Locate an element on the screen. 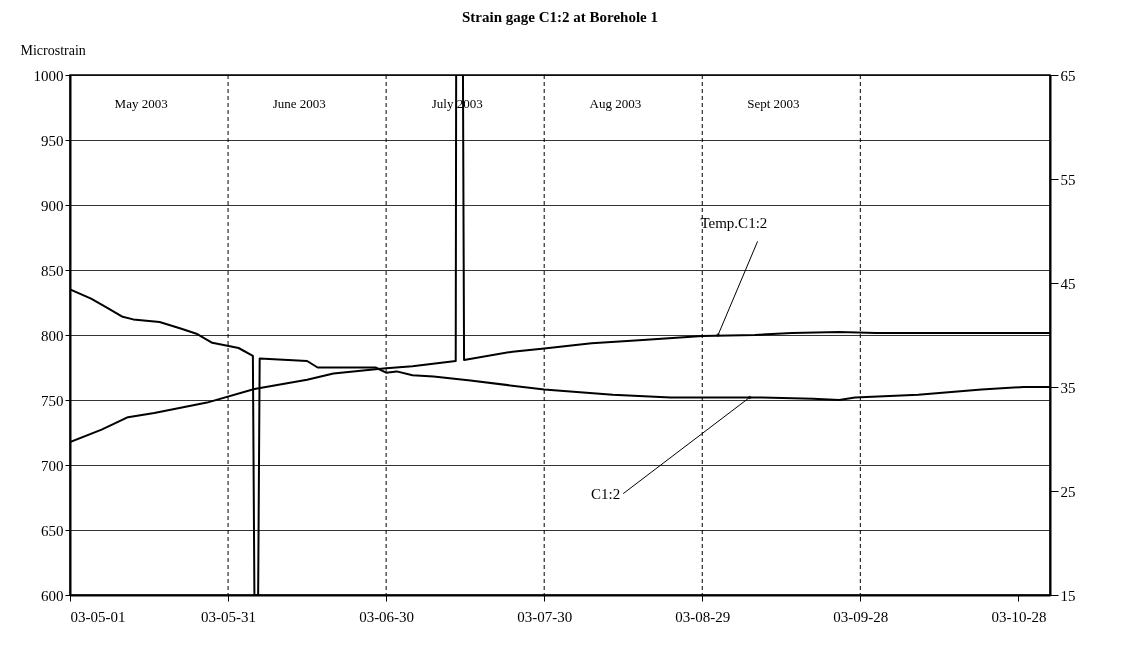 Image resolution: width=1128 pixels, height=660 pixels. y-tick-label: 650 is located at coordinates (52, 530).